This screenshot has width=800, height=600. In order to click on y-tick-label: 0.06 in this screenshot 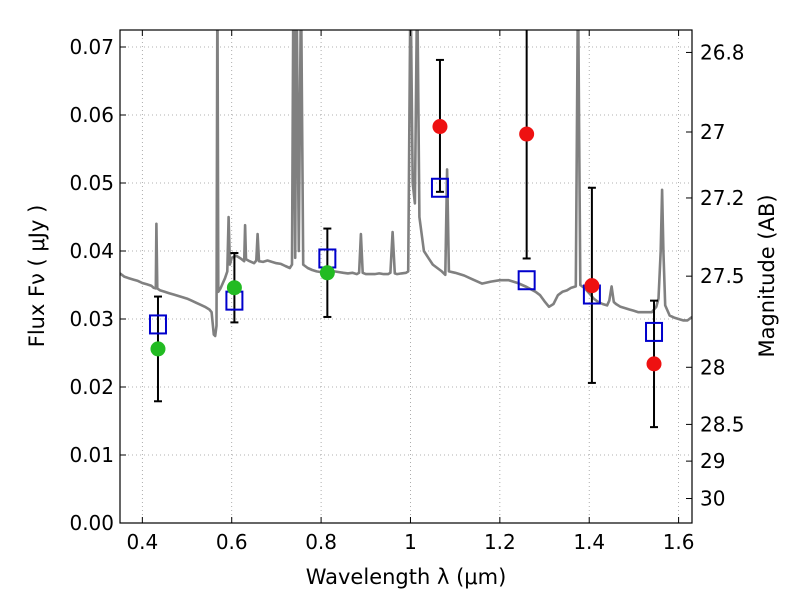, I will do `click(91, 115)`.